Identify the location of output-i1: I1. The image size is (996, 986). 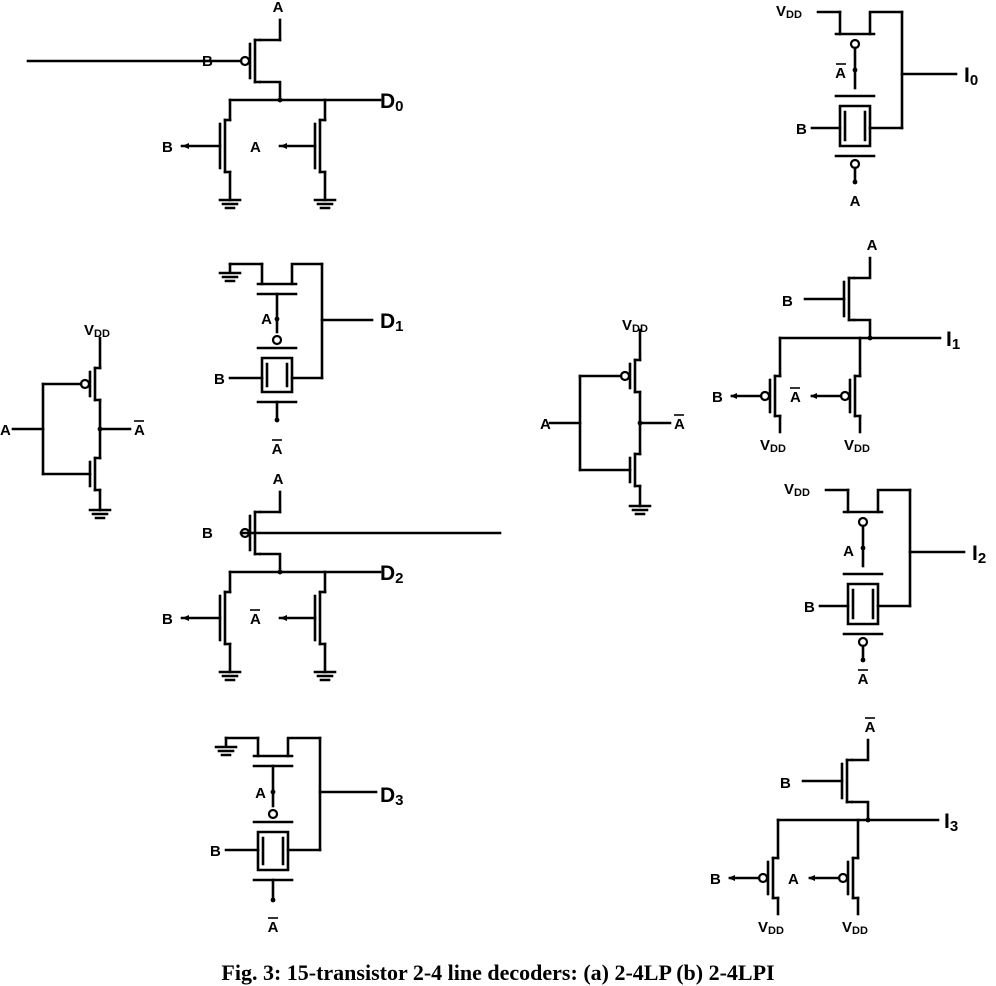
(953, 340).